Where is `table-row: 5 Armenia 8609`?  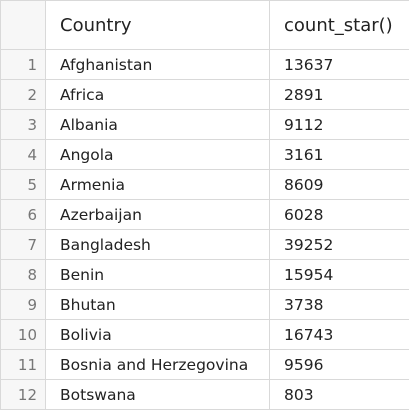
table-row: 5 Armenia 8609 is located at coordinates (205, 185).